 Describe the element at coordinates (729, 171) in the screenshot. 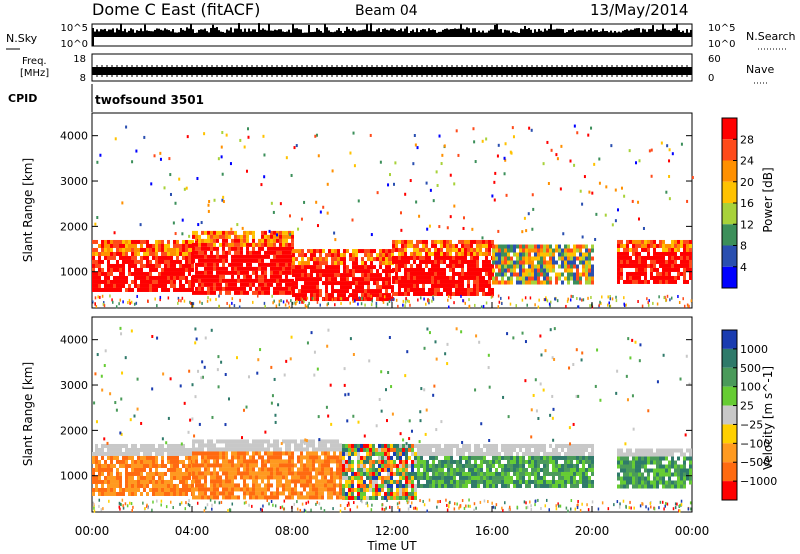

I see `colorbar-segment` at that location.